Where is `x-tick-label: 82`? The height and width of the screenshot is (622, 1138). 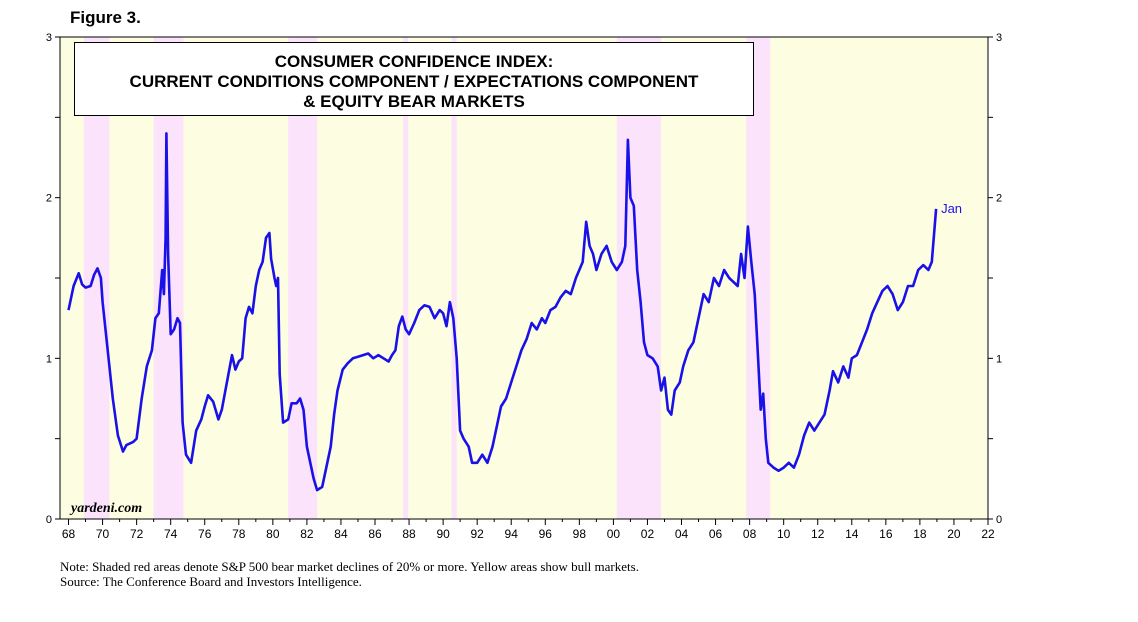
x-tick-label: 82 is located at coordinates (307, 534).